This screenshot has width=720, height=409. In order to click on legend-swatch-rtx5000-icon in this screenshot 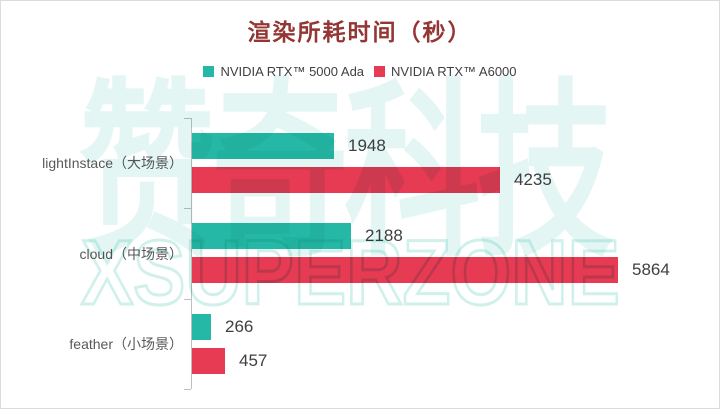, I will do `click(209, 71)`.